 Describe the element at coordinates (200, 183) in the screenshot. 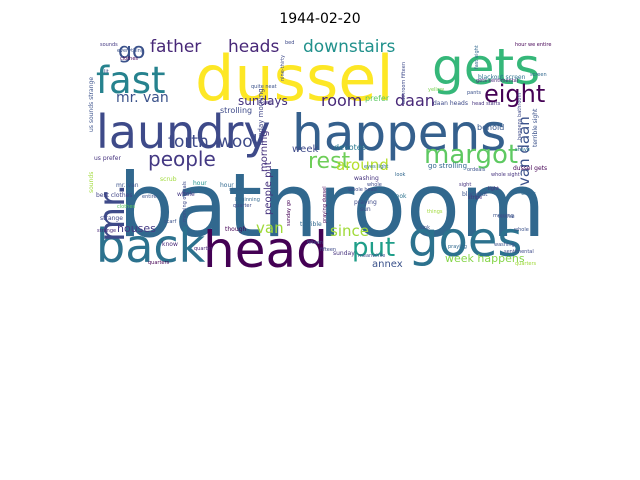

I see `cloud-word: hour` at that location.